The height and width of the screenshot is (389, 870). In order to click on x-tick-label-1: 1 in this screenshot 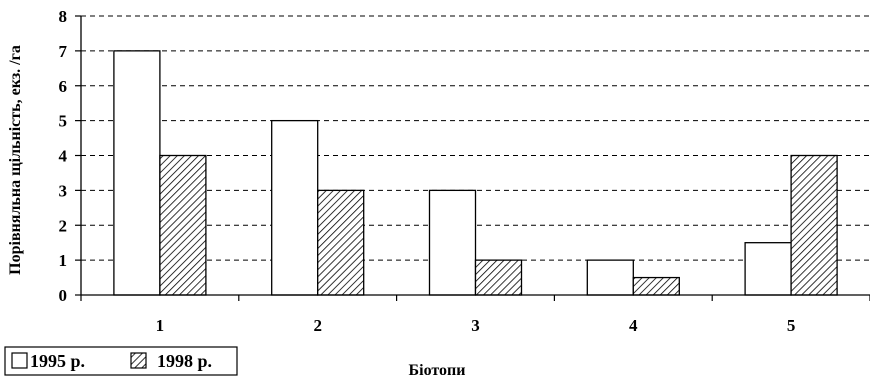, I will do `click(160, 325)`.